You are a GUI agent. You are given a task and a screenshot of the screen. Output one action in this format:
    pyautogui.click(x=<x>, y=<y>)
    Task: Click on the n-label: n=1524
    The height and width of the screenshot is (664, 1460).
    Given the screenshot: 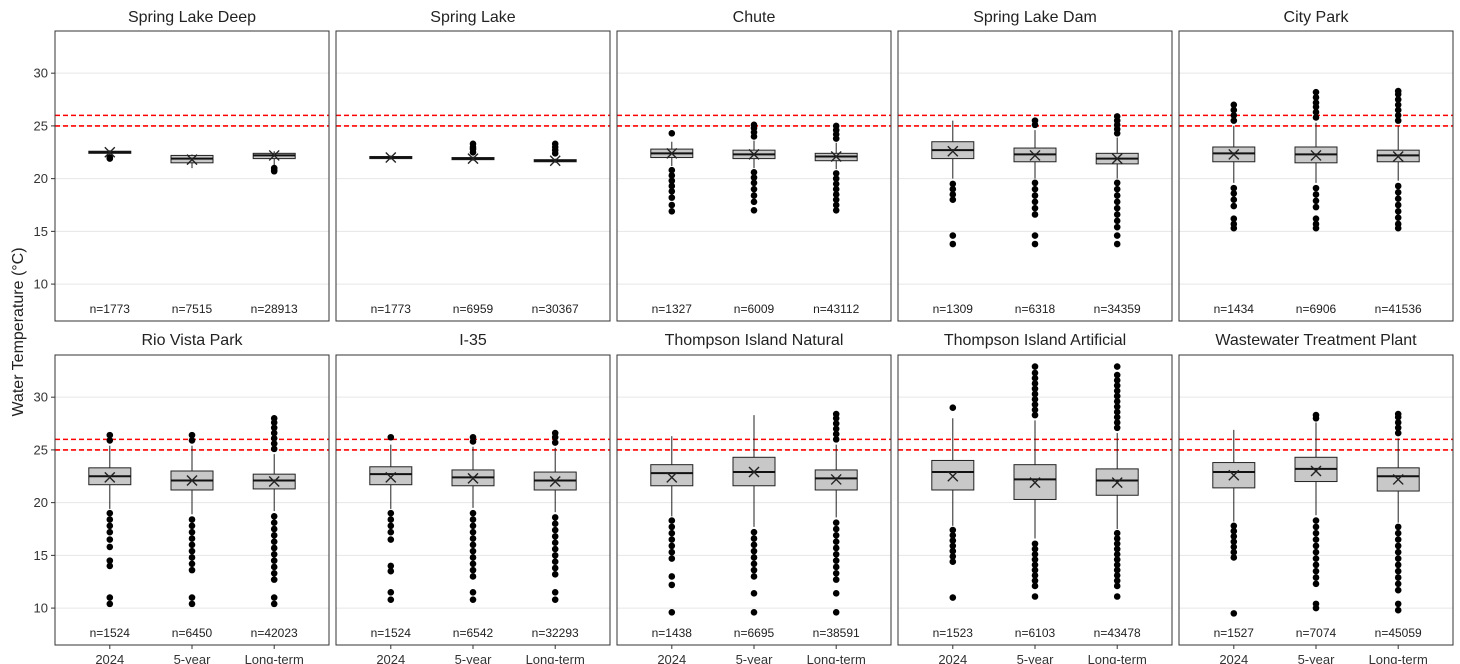 What is the action you would take?
    pyautogui.click(x=110, y=633)
    